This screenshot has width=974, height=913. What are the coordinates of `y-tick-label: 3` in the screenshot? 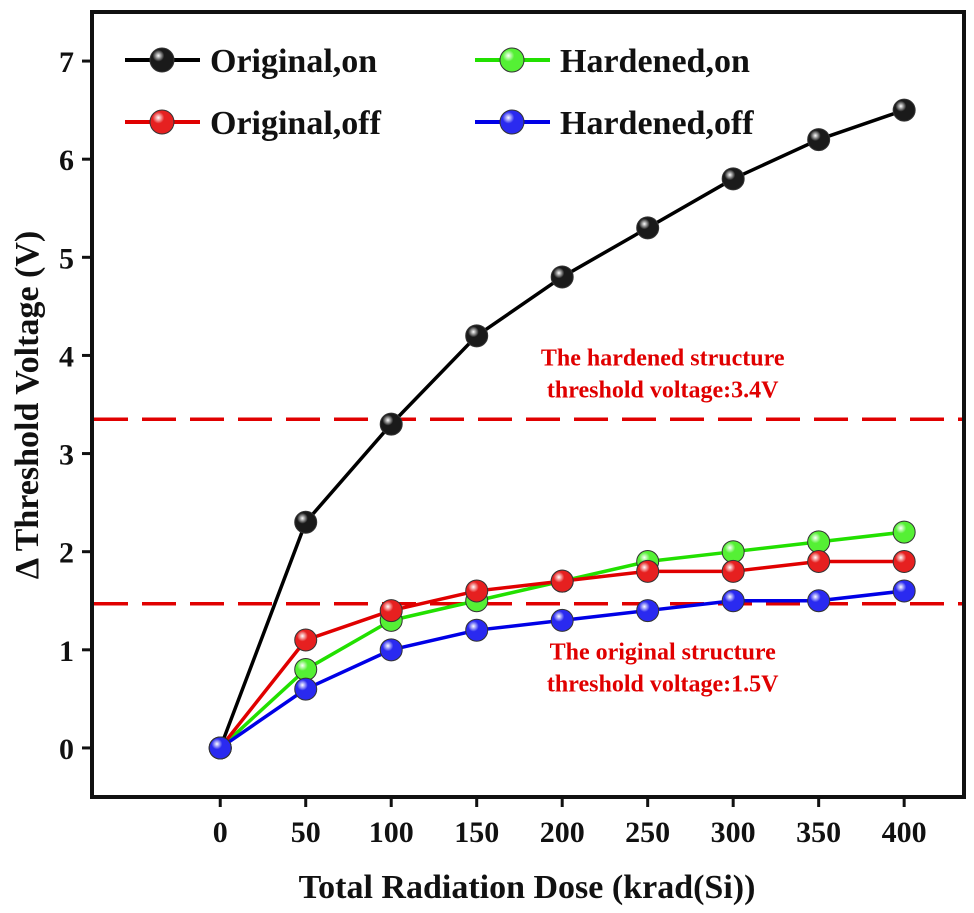 It's located at (66, 455).